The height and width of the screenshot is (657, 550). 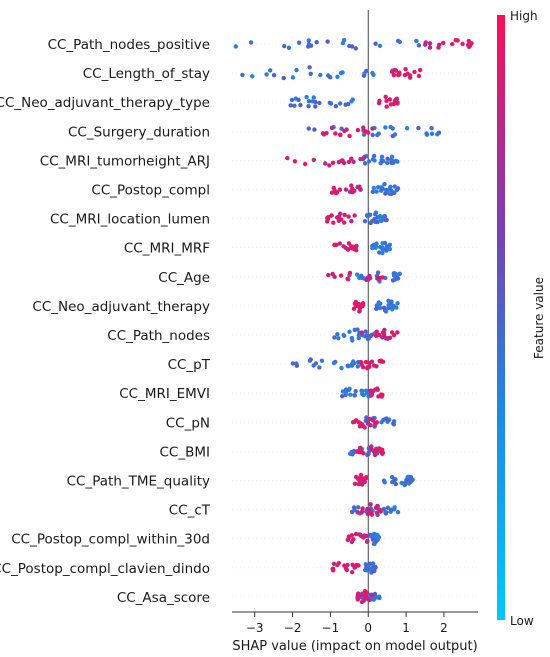 I want to click on feature-label: CC_MRI_EMVI, so click(x=164, y=394).